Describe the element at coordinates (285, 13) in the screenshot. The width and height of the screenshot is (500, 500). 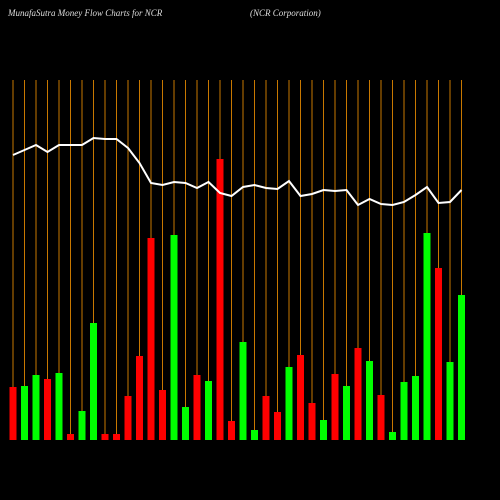
I see `chart-subtitle: (NCR Corporation)` at that location.